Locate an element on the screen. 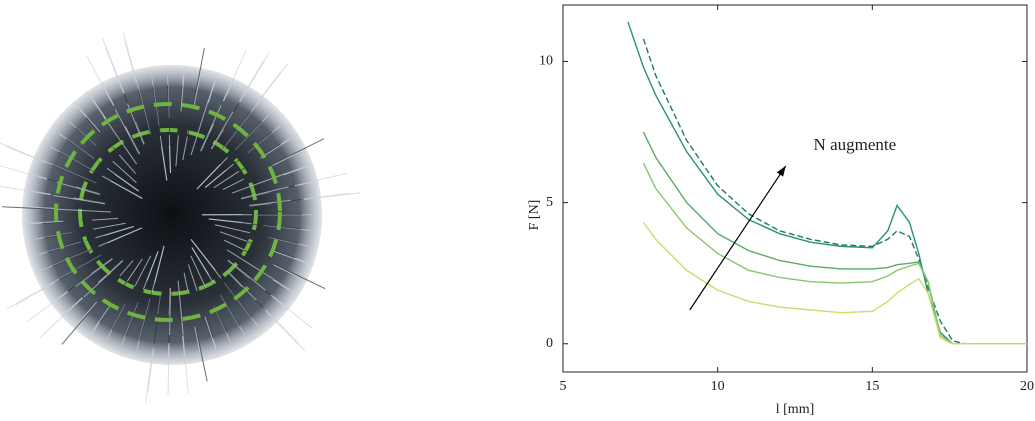  annotation: N augmente is located at coordinates (855, 144).